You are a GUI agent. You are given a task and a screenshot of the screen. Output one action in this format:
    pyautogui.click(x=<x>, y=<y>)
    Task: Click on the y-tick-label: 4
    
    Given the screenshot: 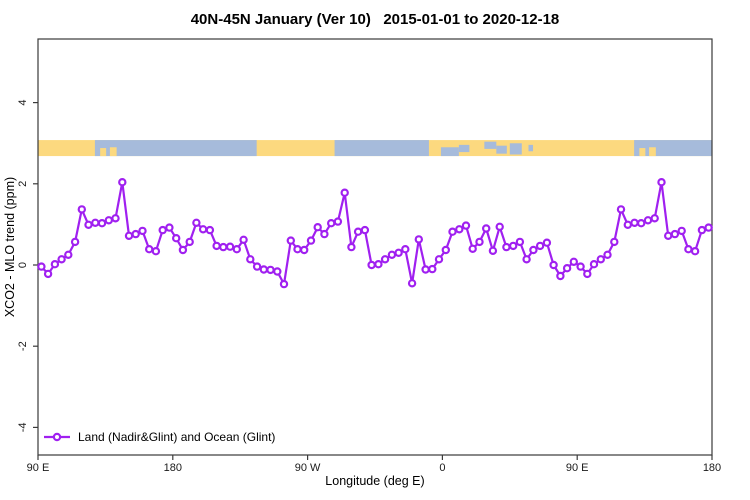 What is the action you would take?
    pyautogui.click(x=23, y=103)
    